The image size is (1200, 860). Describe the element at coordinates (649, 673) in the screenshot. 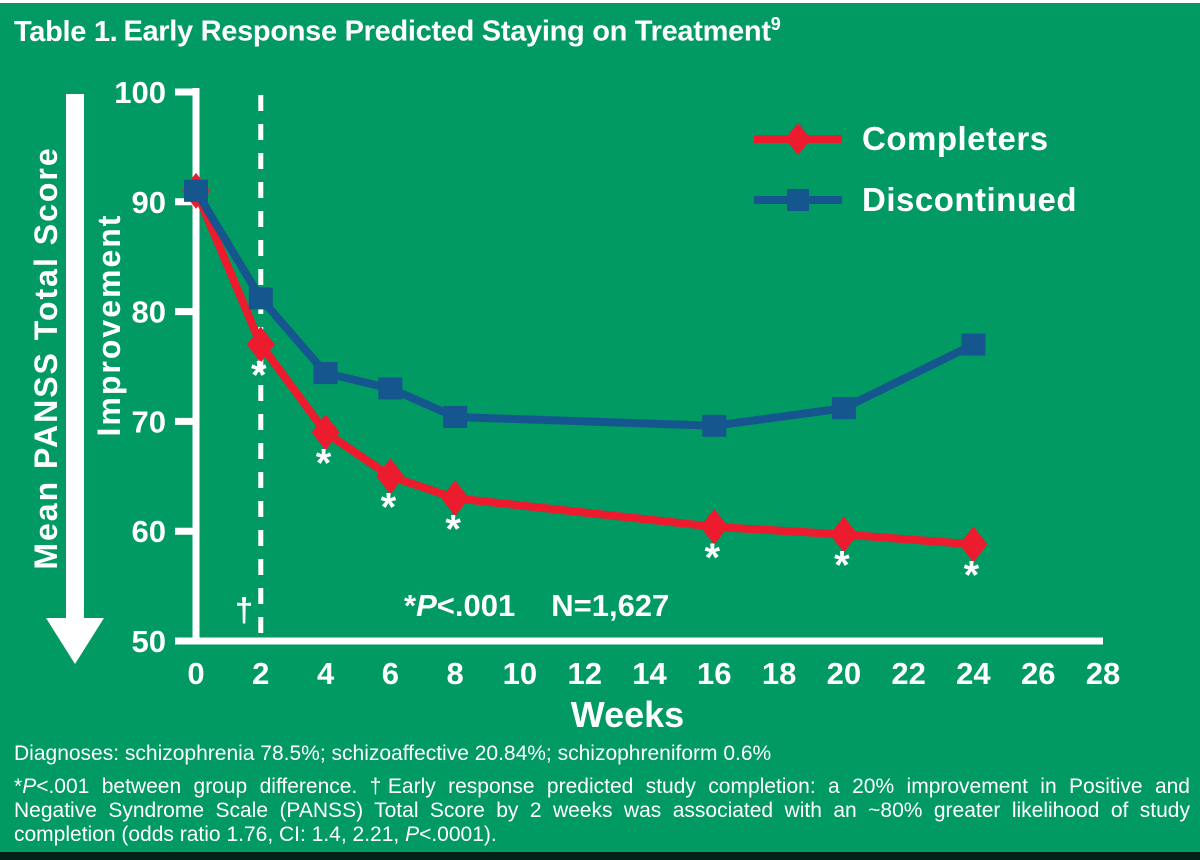

I see `x-tick-label: 14` at that location.